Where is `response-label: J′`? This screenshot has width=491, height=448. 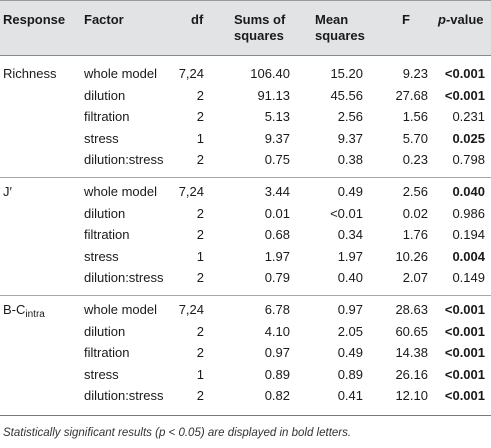 response-label: J′ is located at coordinates (7, 192).